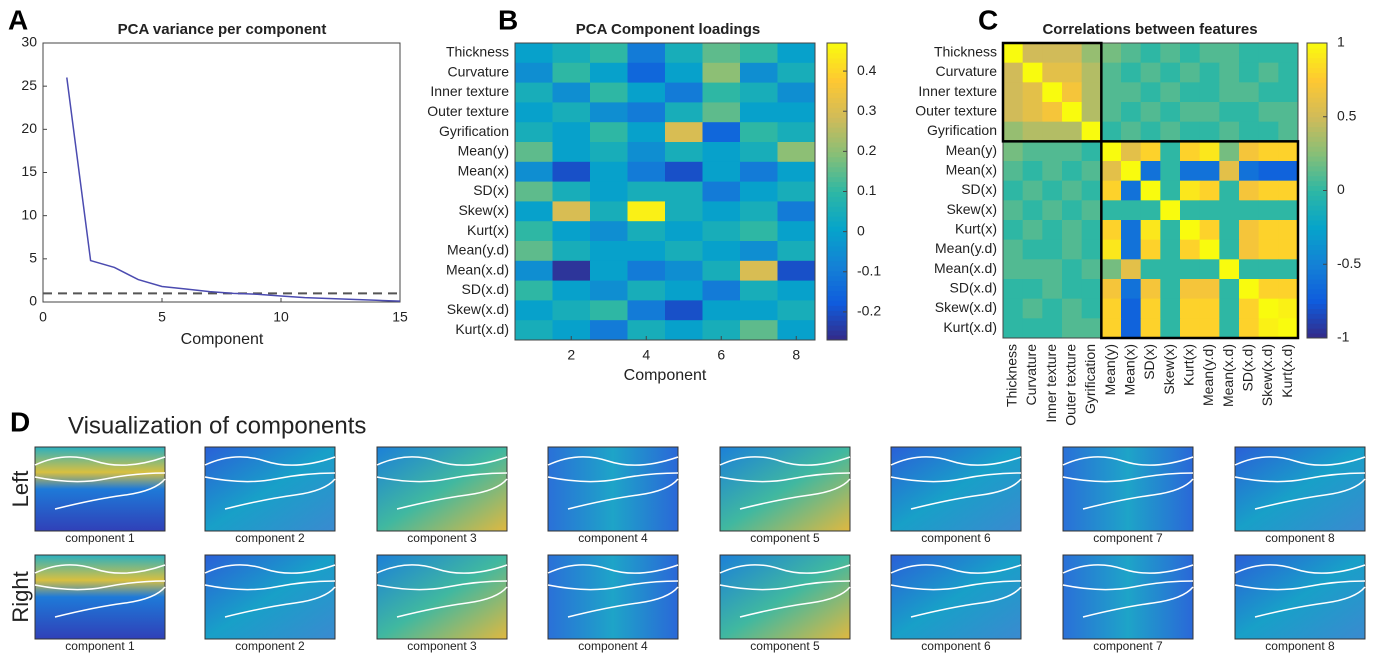 Image resolution: width=1375 pixels, height=655 pixels. Describe the element at coordinates (217, 425) in the screenshot. I see `panel-title: Visualization of components` at that location.